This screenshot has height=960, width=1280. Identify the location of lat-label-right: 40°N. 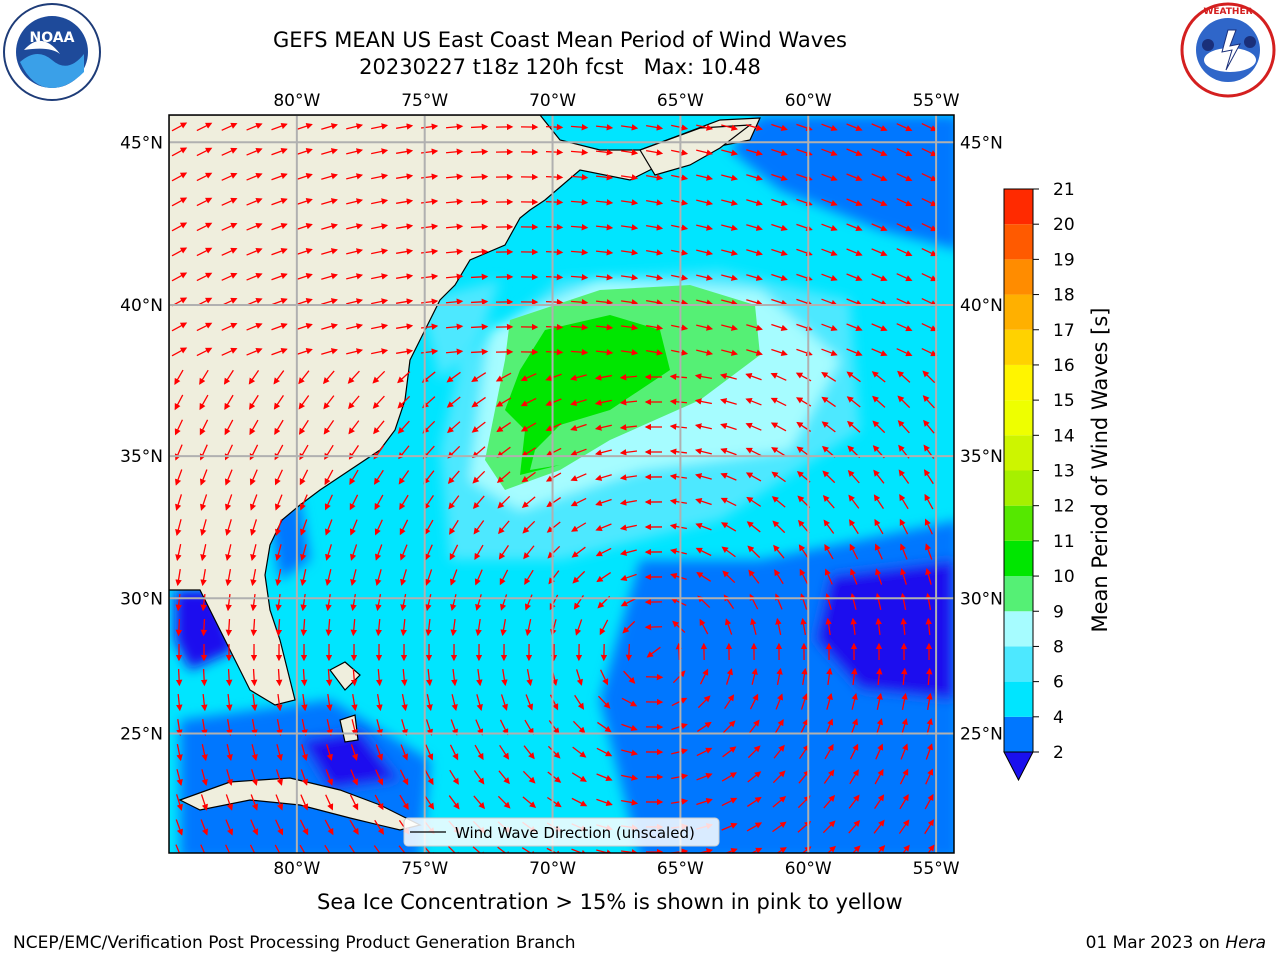
(981, 306).